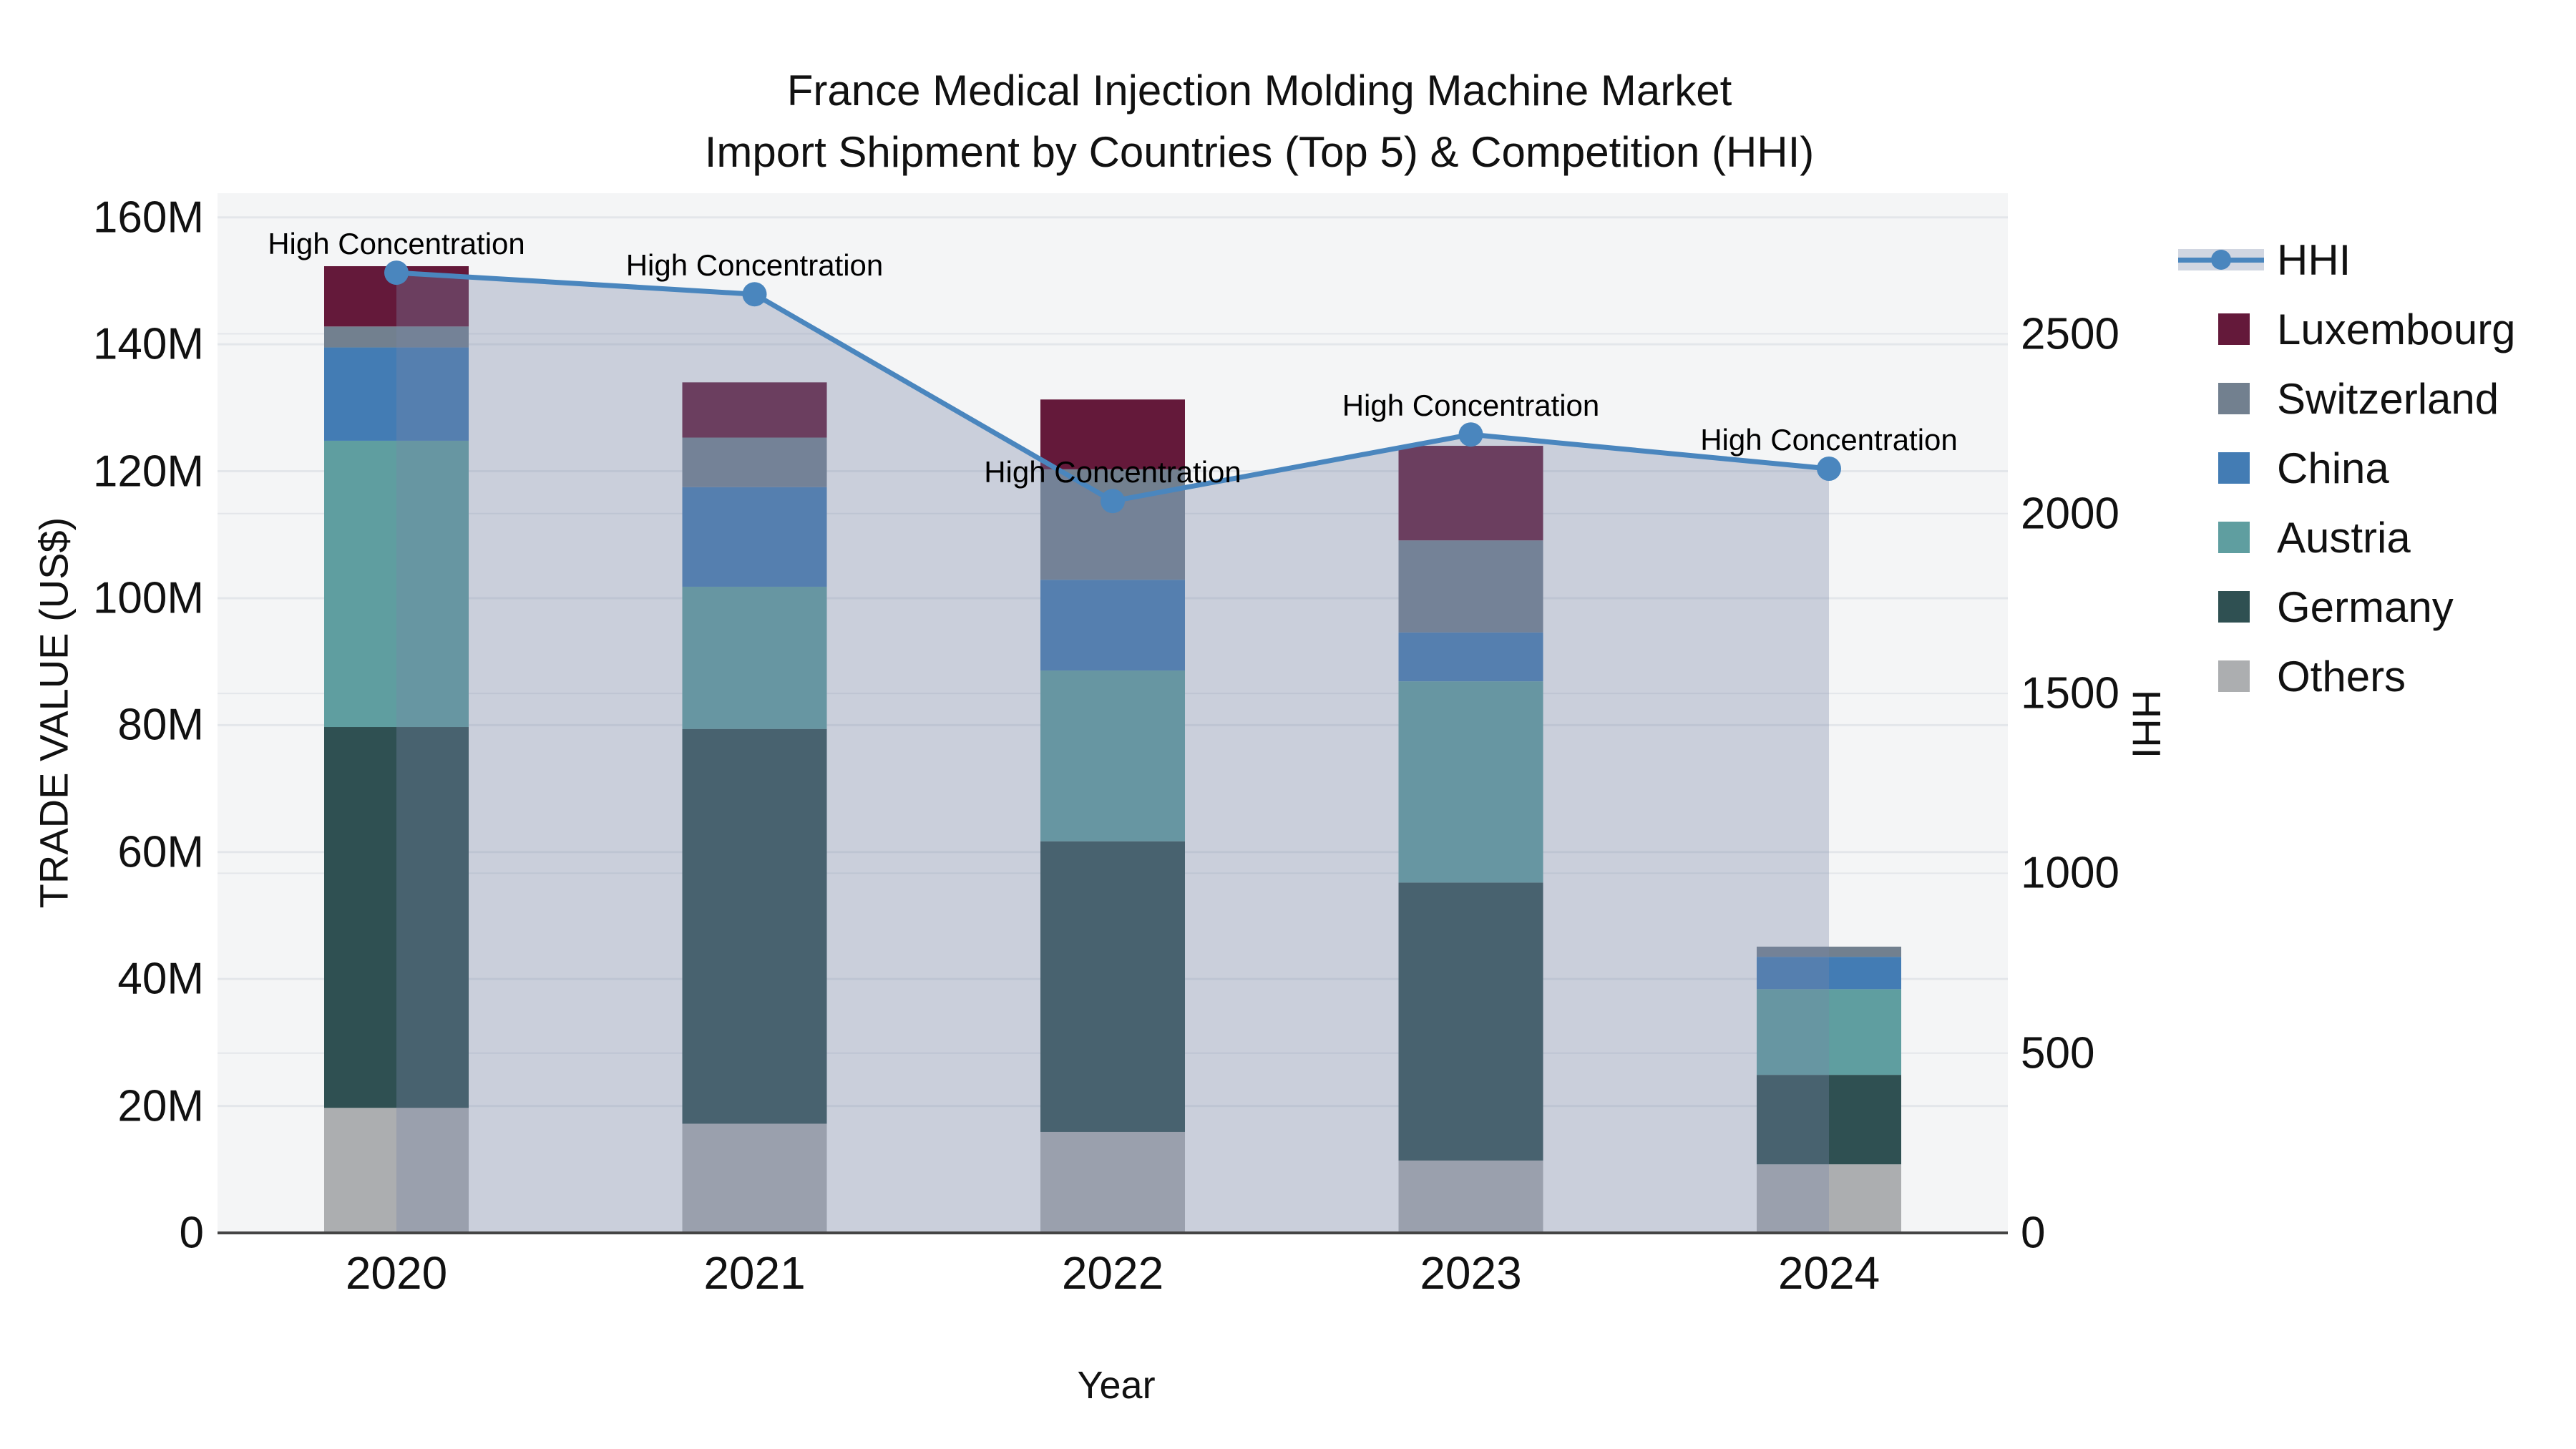 The image size is (2576, 1449). Describe the element at coordinates (148, 472) in the screenshot. I see `y-tick-left-120M: 120M` at that location.